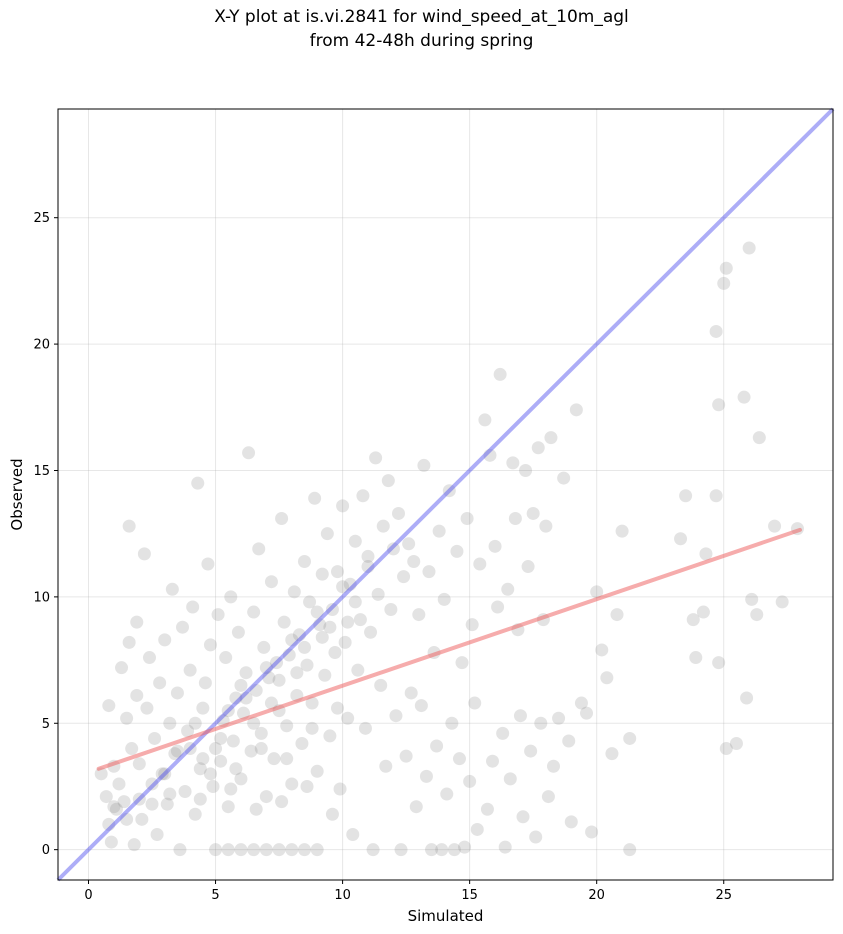  Describe the element at coordinates (421, 41) in the screenshot. I see `chart-title-line-2: from 42-48h during spring` at that location.